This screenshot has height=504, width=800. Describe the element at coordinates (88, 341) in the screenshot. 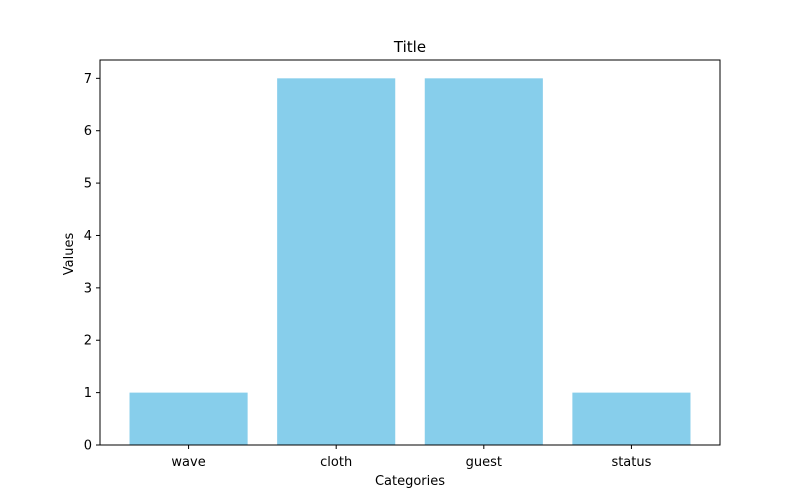

I see `y-tick-label: 2` at that location.